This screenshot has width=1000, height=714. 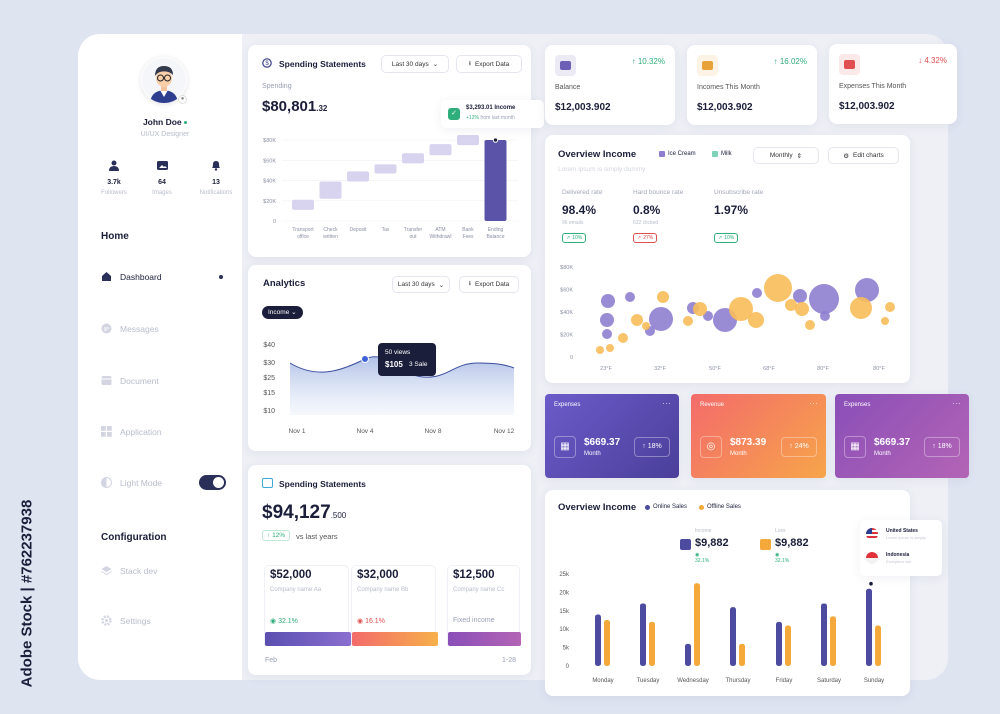 What do you see at coordinates (564, 630) in the screenshot?
I see `y-tick-label: 10k` at bounding box center [564, 630].